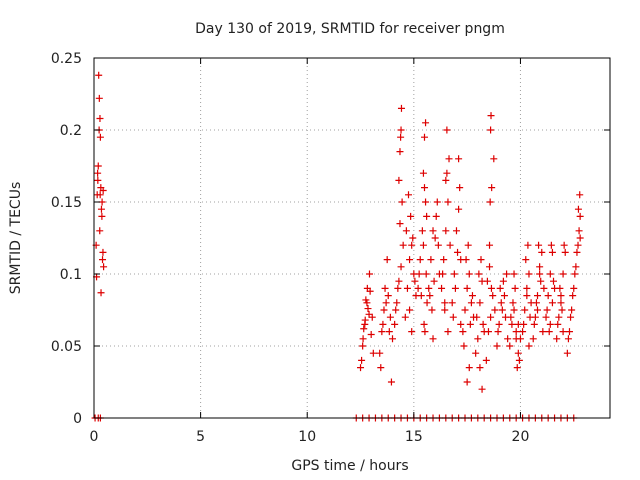 This screenshot has height=480, width=640. Describe the element at coordinates (71, 131) in the screenshot. I see `y-tick-label: 0.2` at that location.